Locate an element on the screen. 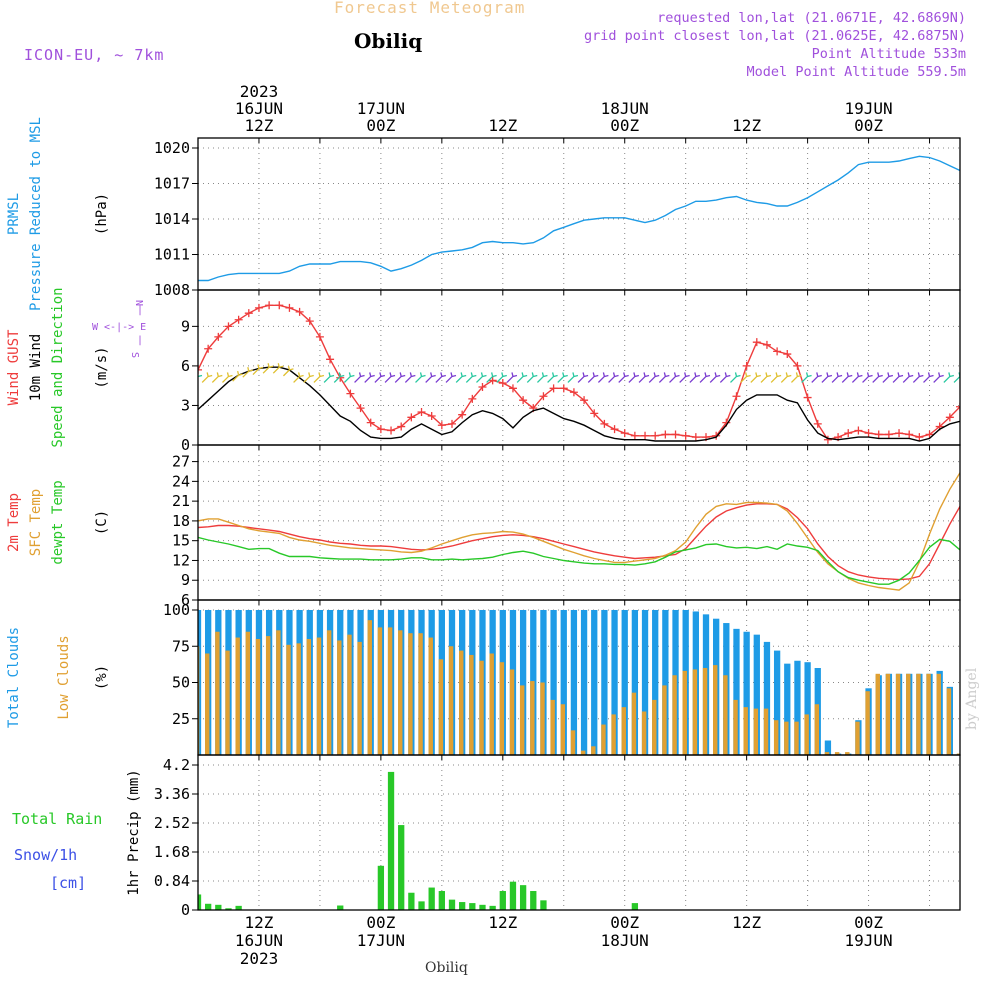  y-tick-label: 25 is located at coordinates (181, 719).